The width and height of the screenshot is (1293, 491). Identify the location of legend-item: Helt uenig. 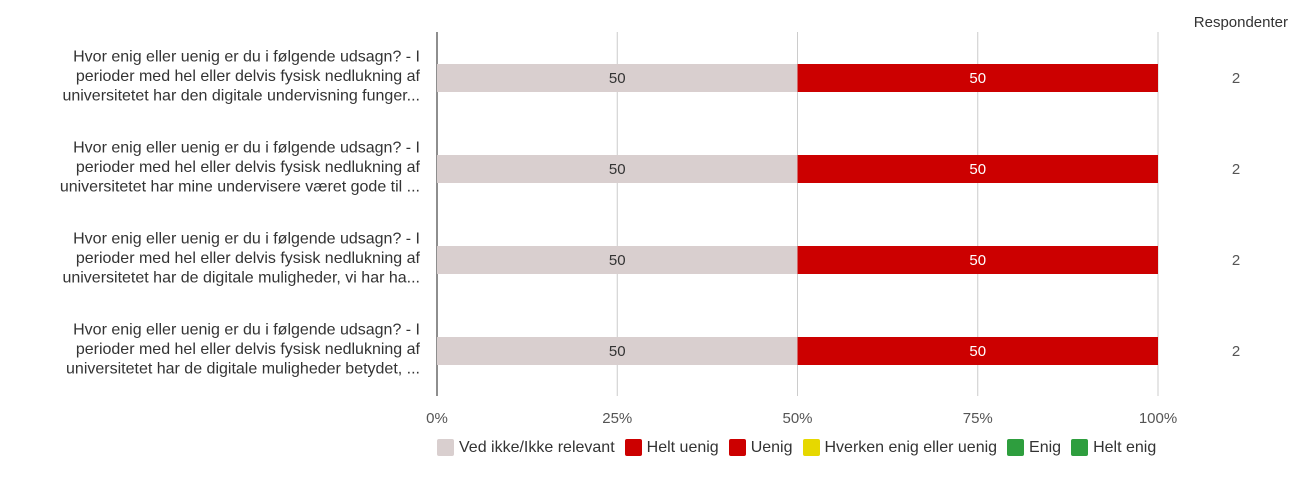
(671, 447).